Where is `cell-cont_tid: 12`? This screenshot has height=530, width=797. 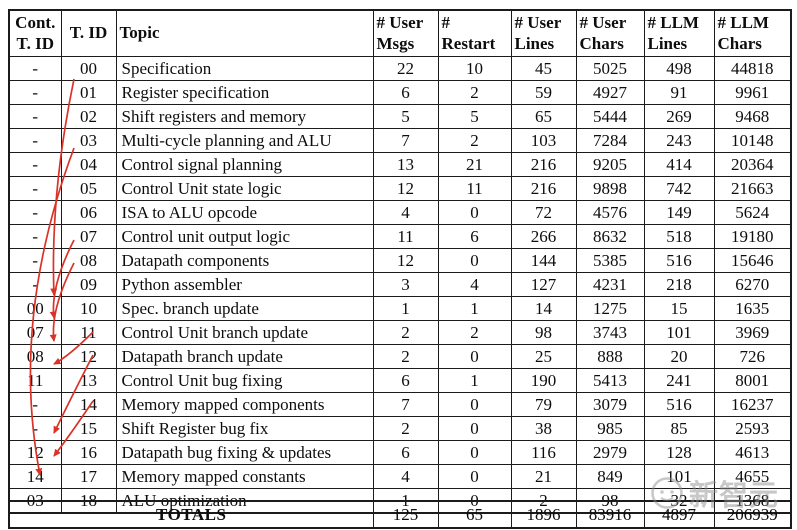
cell-cont_tid: 12 is located at coordinates (35, 452).